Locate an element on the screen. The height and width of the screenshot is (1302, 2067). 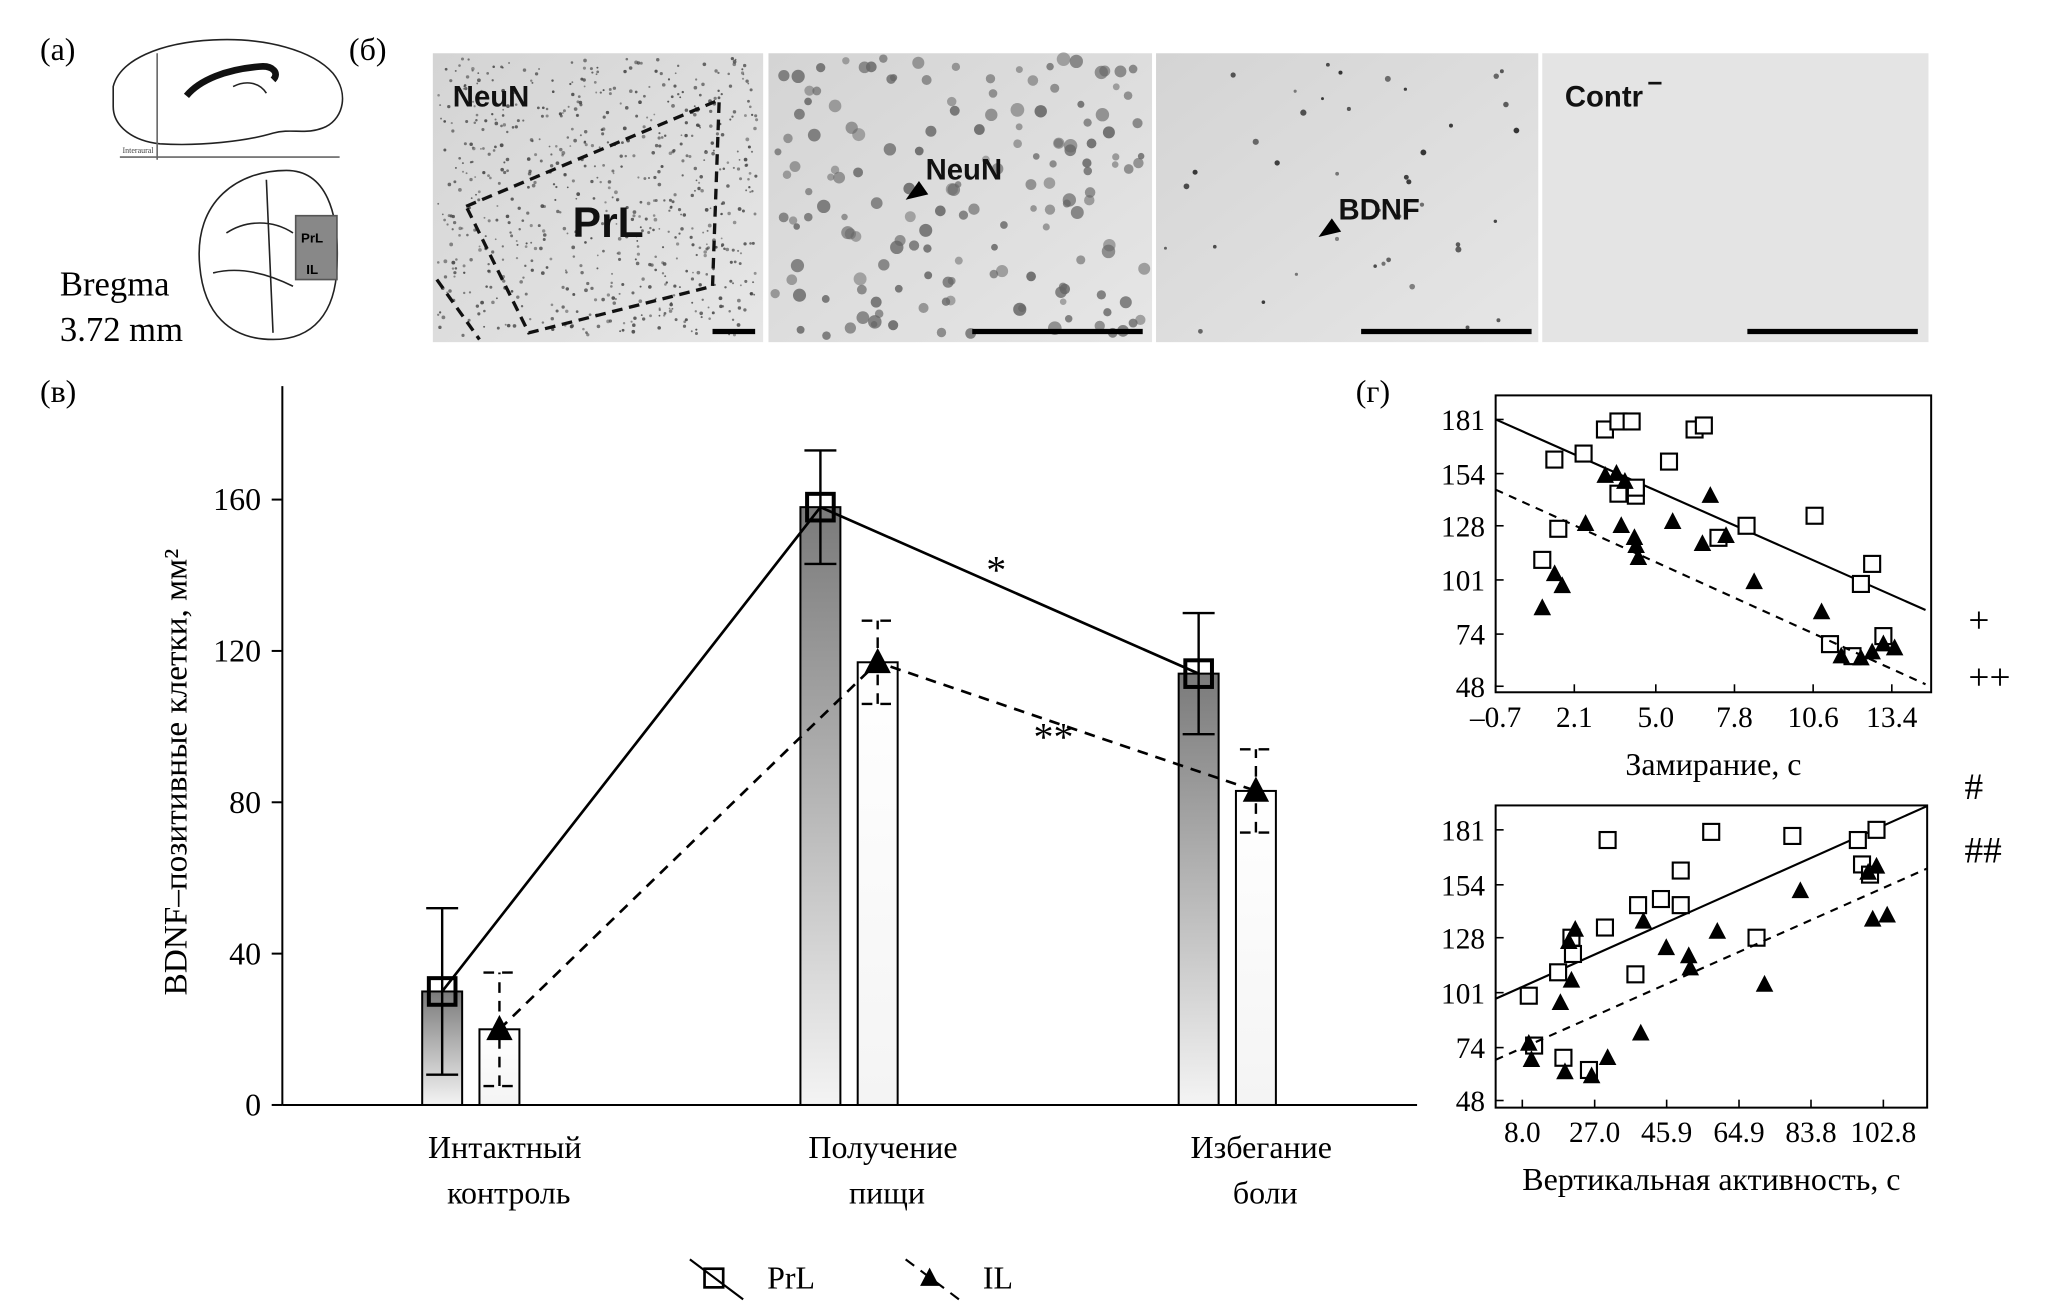
bar is located at coordinates (1255, 947).